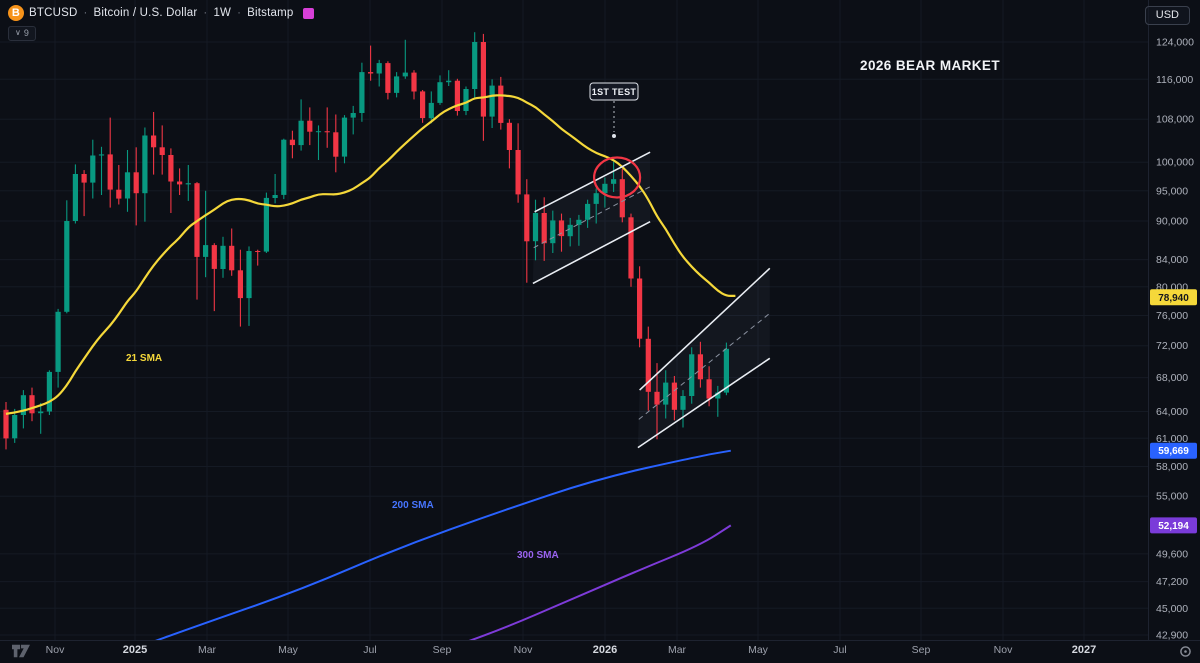 Image resolution: width=1200 pixels, height=663 pixels. Describe the element at coordinates (1175, 43) in the screenshot. I see `price-tick-label: 124,000` at that location.